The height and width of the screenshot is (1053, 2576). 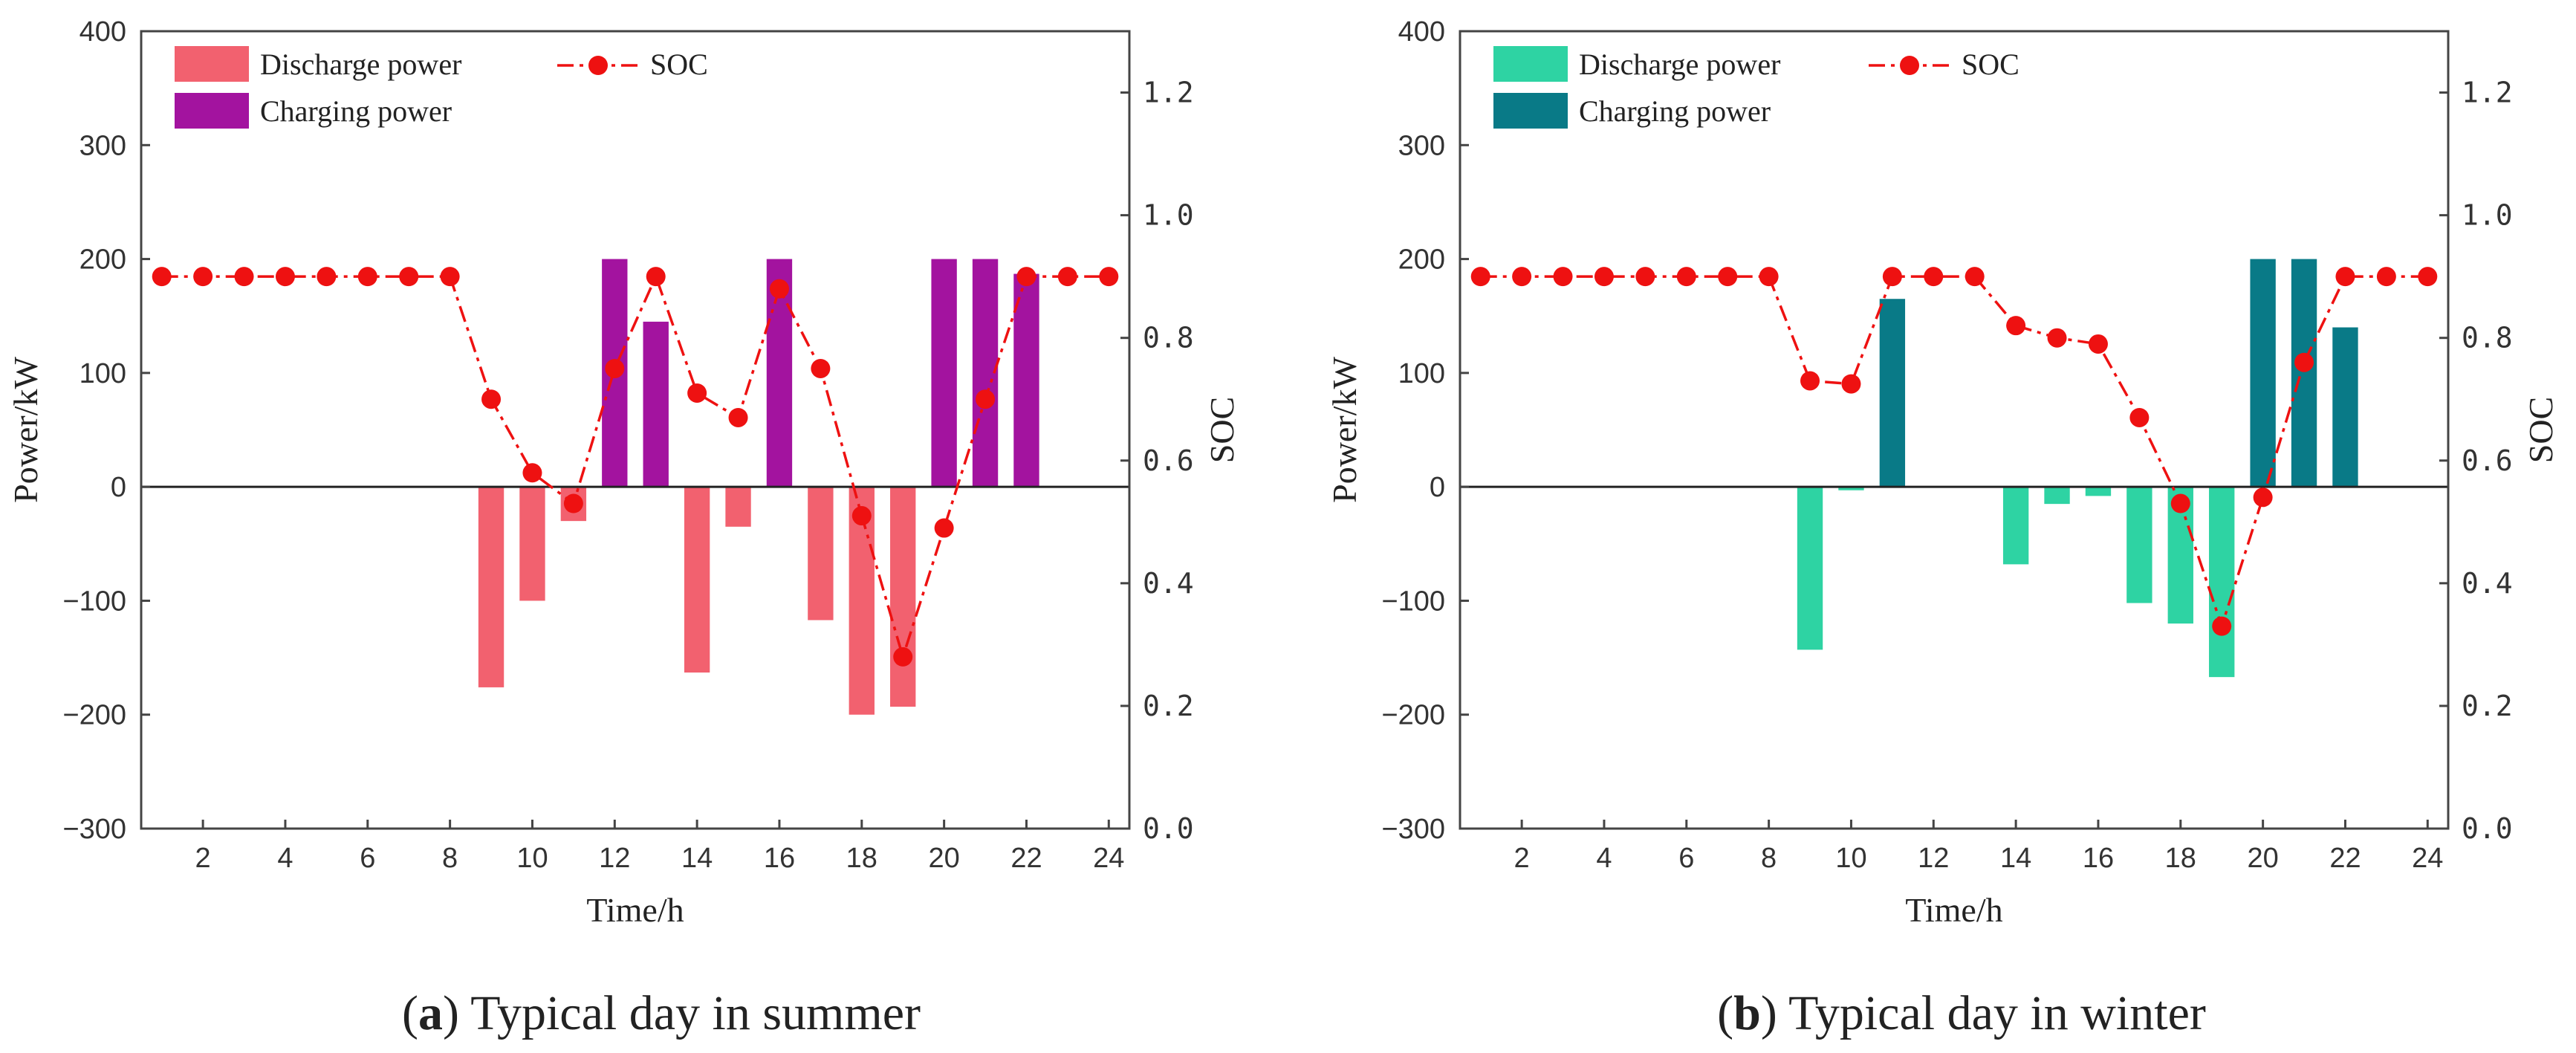 What do you see at coordinates (779, 289) in the screenshot?
I see `soc-point-h16` at bounding box center [779, 289].